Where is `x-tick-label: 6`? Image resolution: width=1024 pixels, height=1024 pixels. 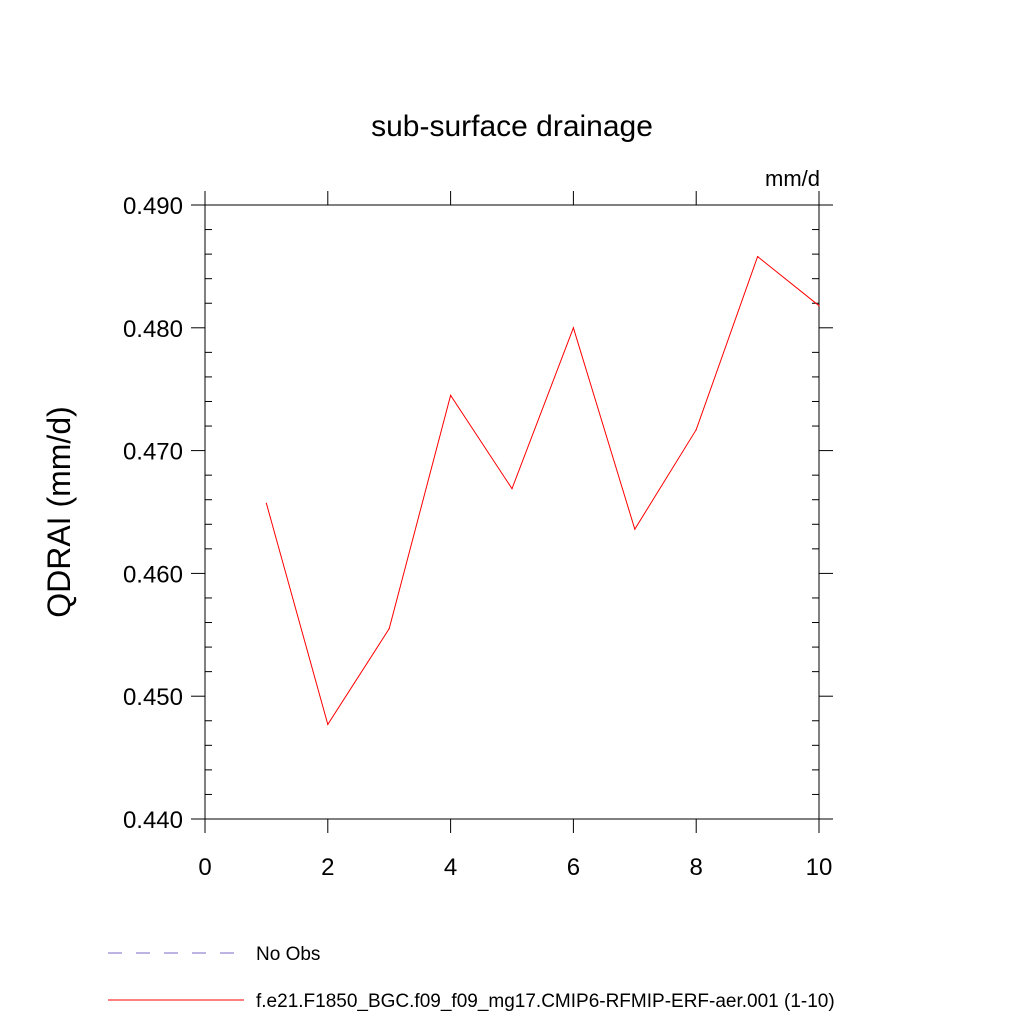
x-tick-label: 6 is located at coordinates (573, 867).